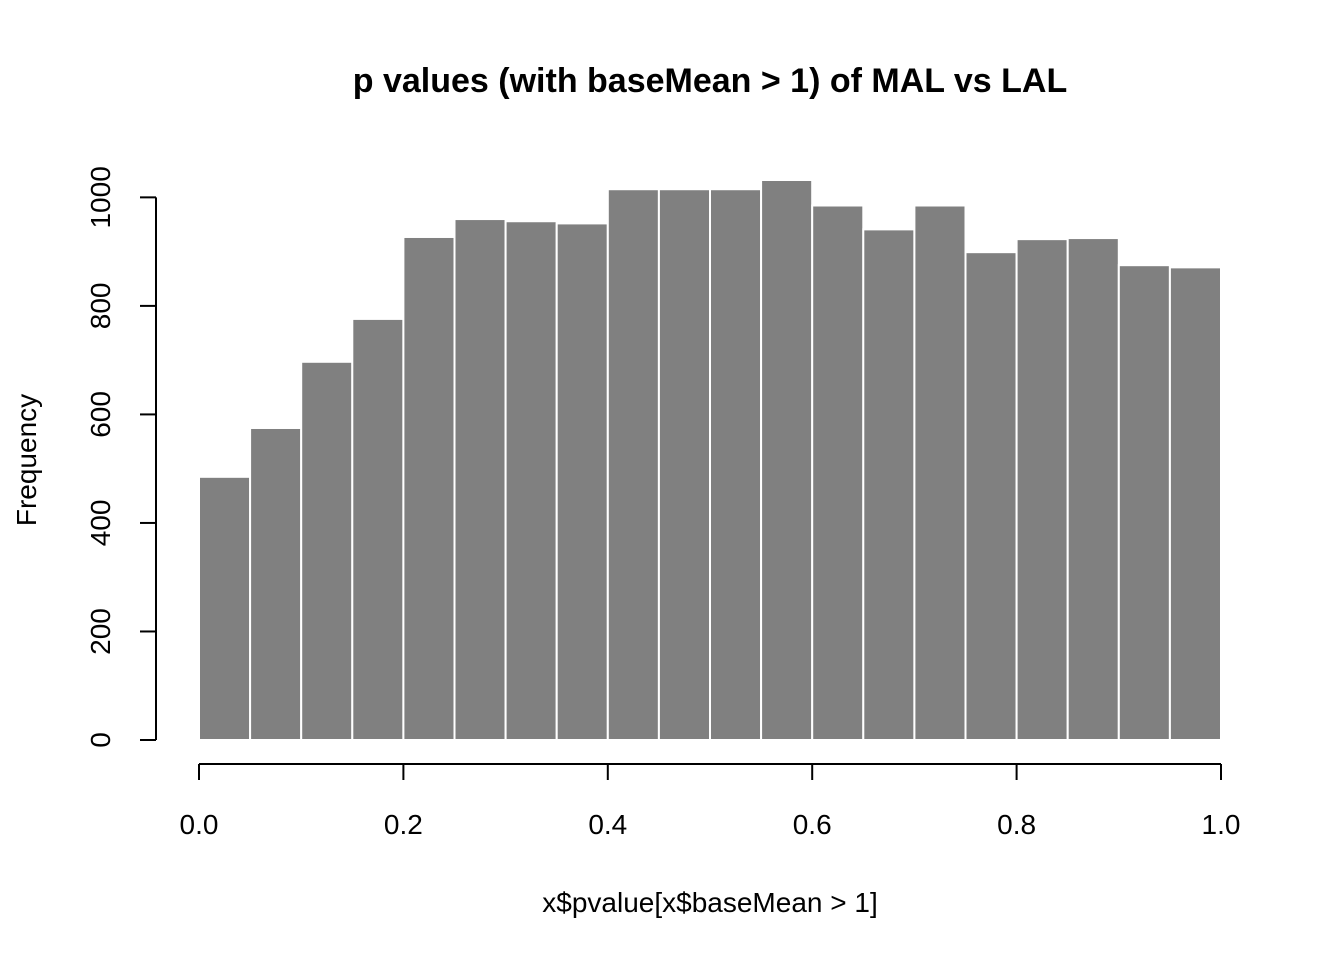 The height and width of the screenshot is (960, 1344). I want to click on x-tick-label: 0.4, so click(607, 824).